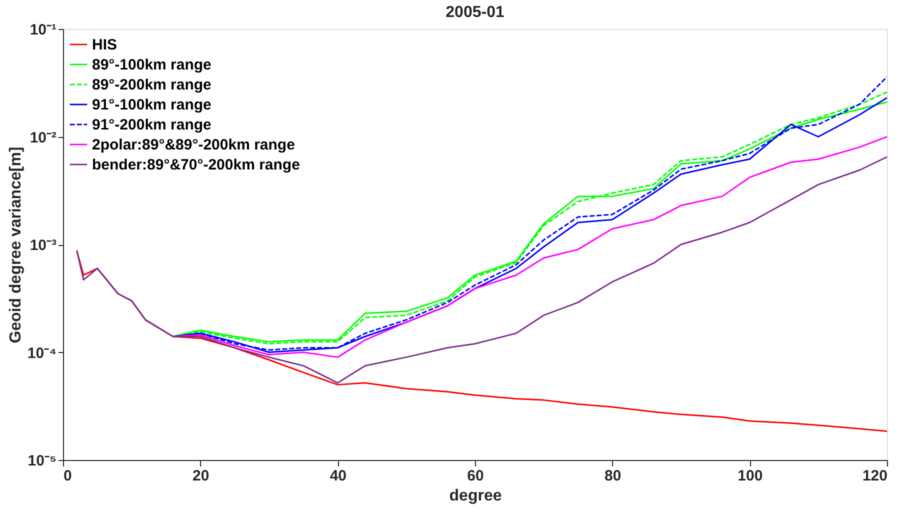 The width and height of the screenshot is (904, 509). I want to click on x-tick-label: 120, so click(875, 476).